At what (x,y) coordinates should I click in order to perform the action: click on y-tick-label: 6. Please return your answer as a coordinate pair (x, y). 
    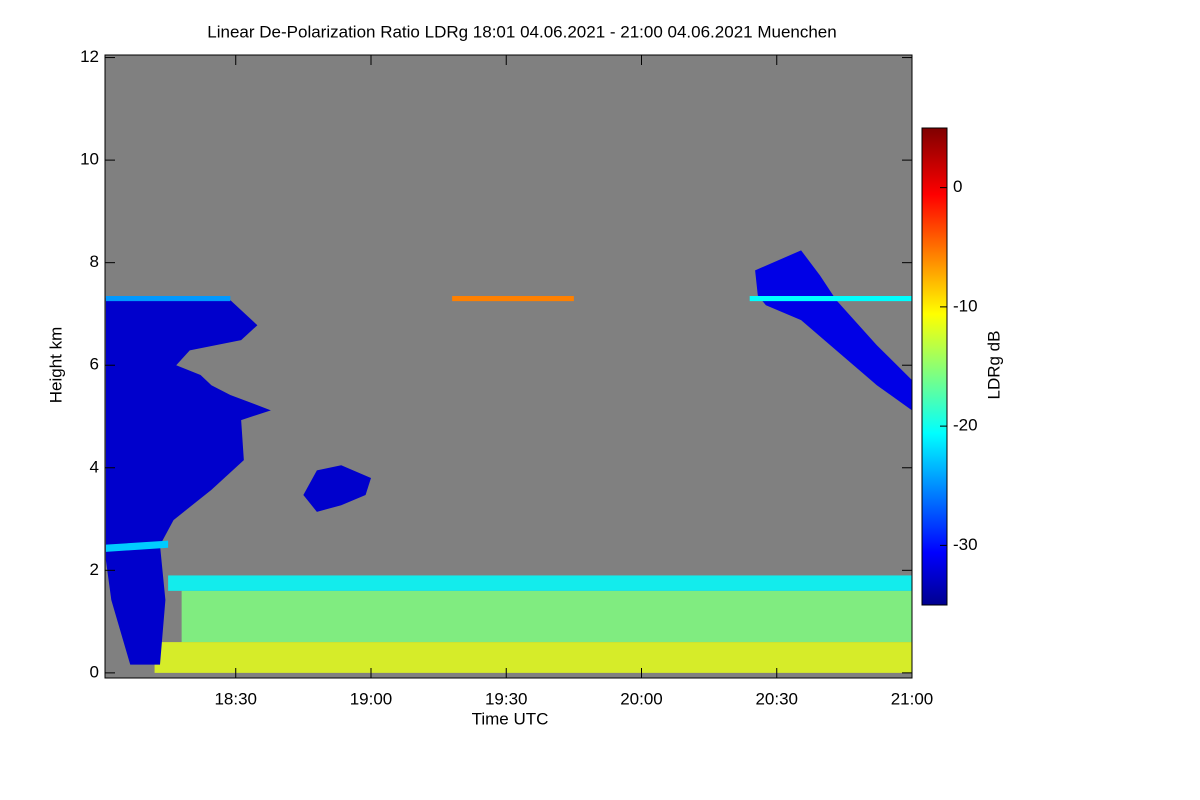
    Looking at the image, I should click on (94, 364).